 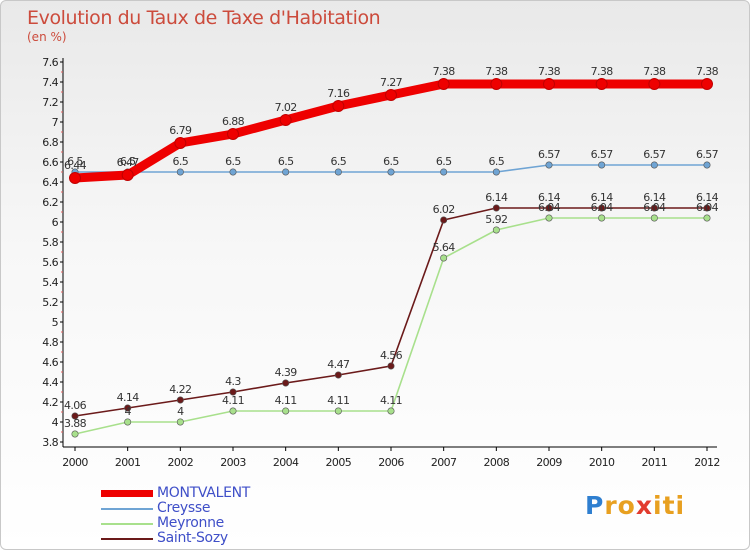 I want to click on legend-swatch-meyronne, so click(x=127, y=524).